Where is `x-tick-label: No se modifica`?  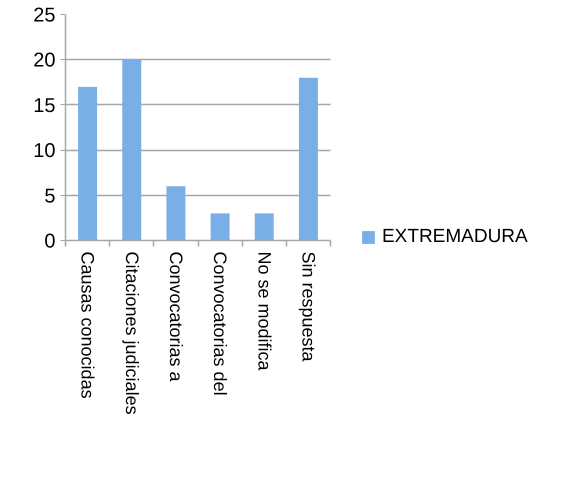
x-tick-label: No se modifica is located at coordinates (264, 312).